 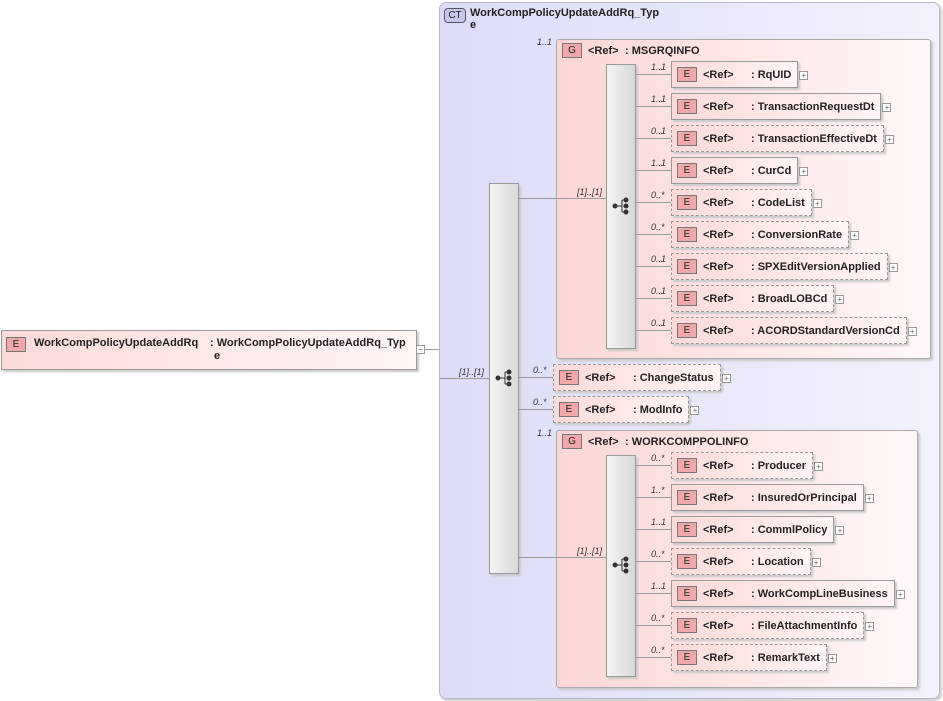 I want to click on element-name: : WorkCompLineBusiness, so click(x=819, y=593).